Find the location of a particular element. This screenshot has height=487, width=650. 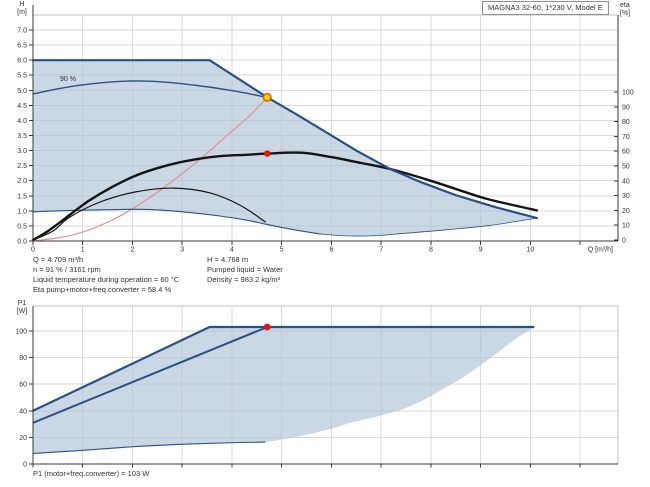

x-tick-label: 1 is located at coordinates (83, 250).